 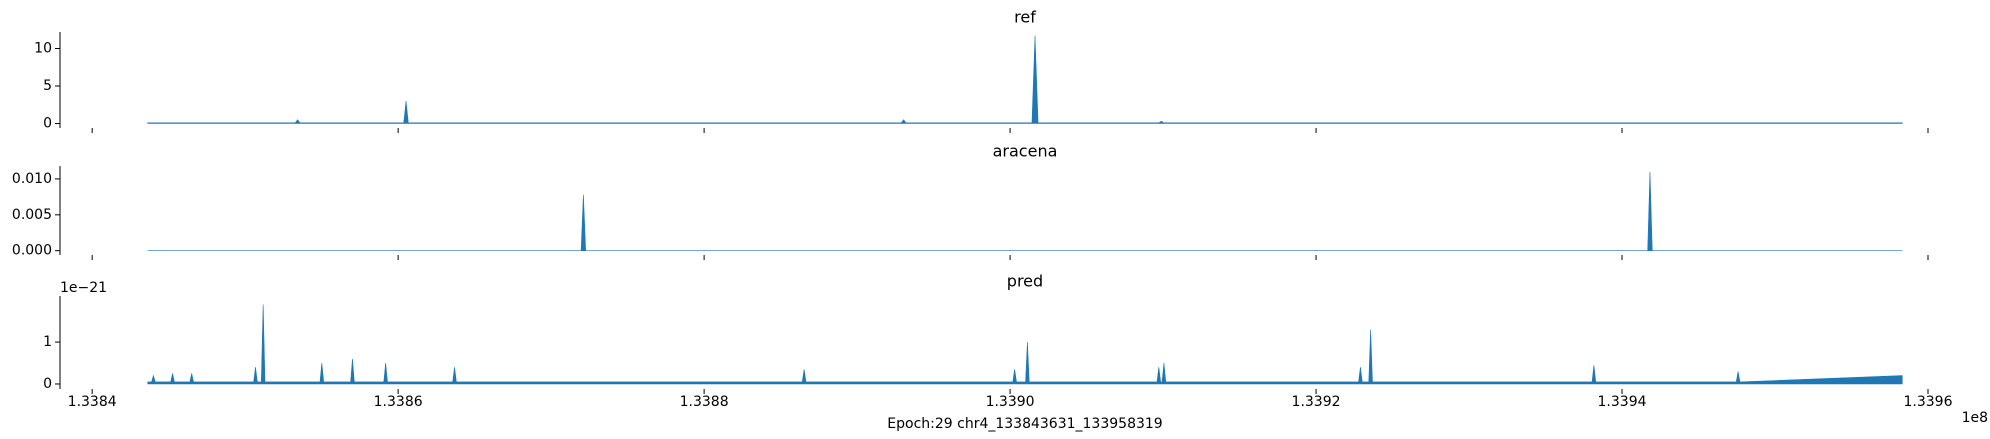 I want to click on x-tick-label: 1.3394, so click(x=1622, y=402).